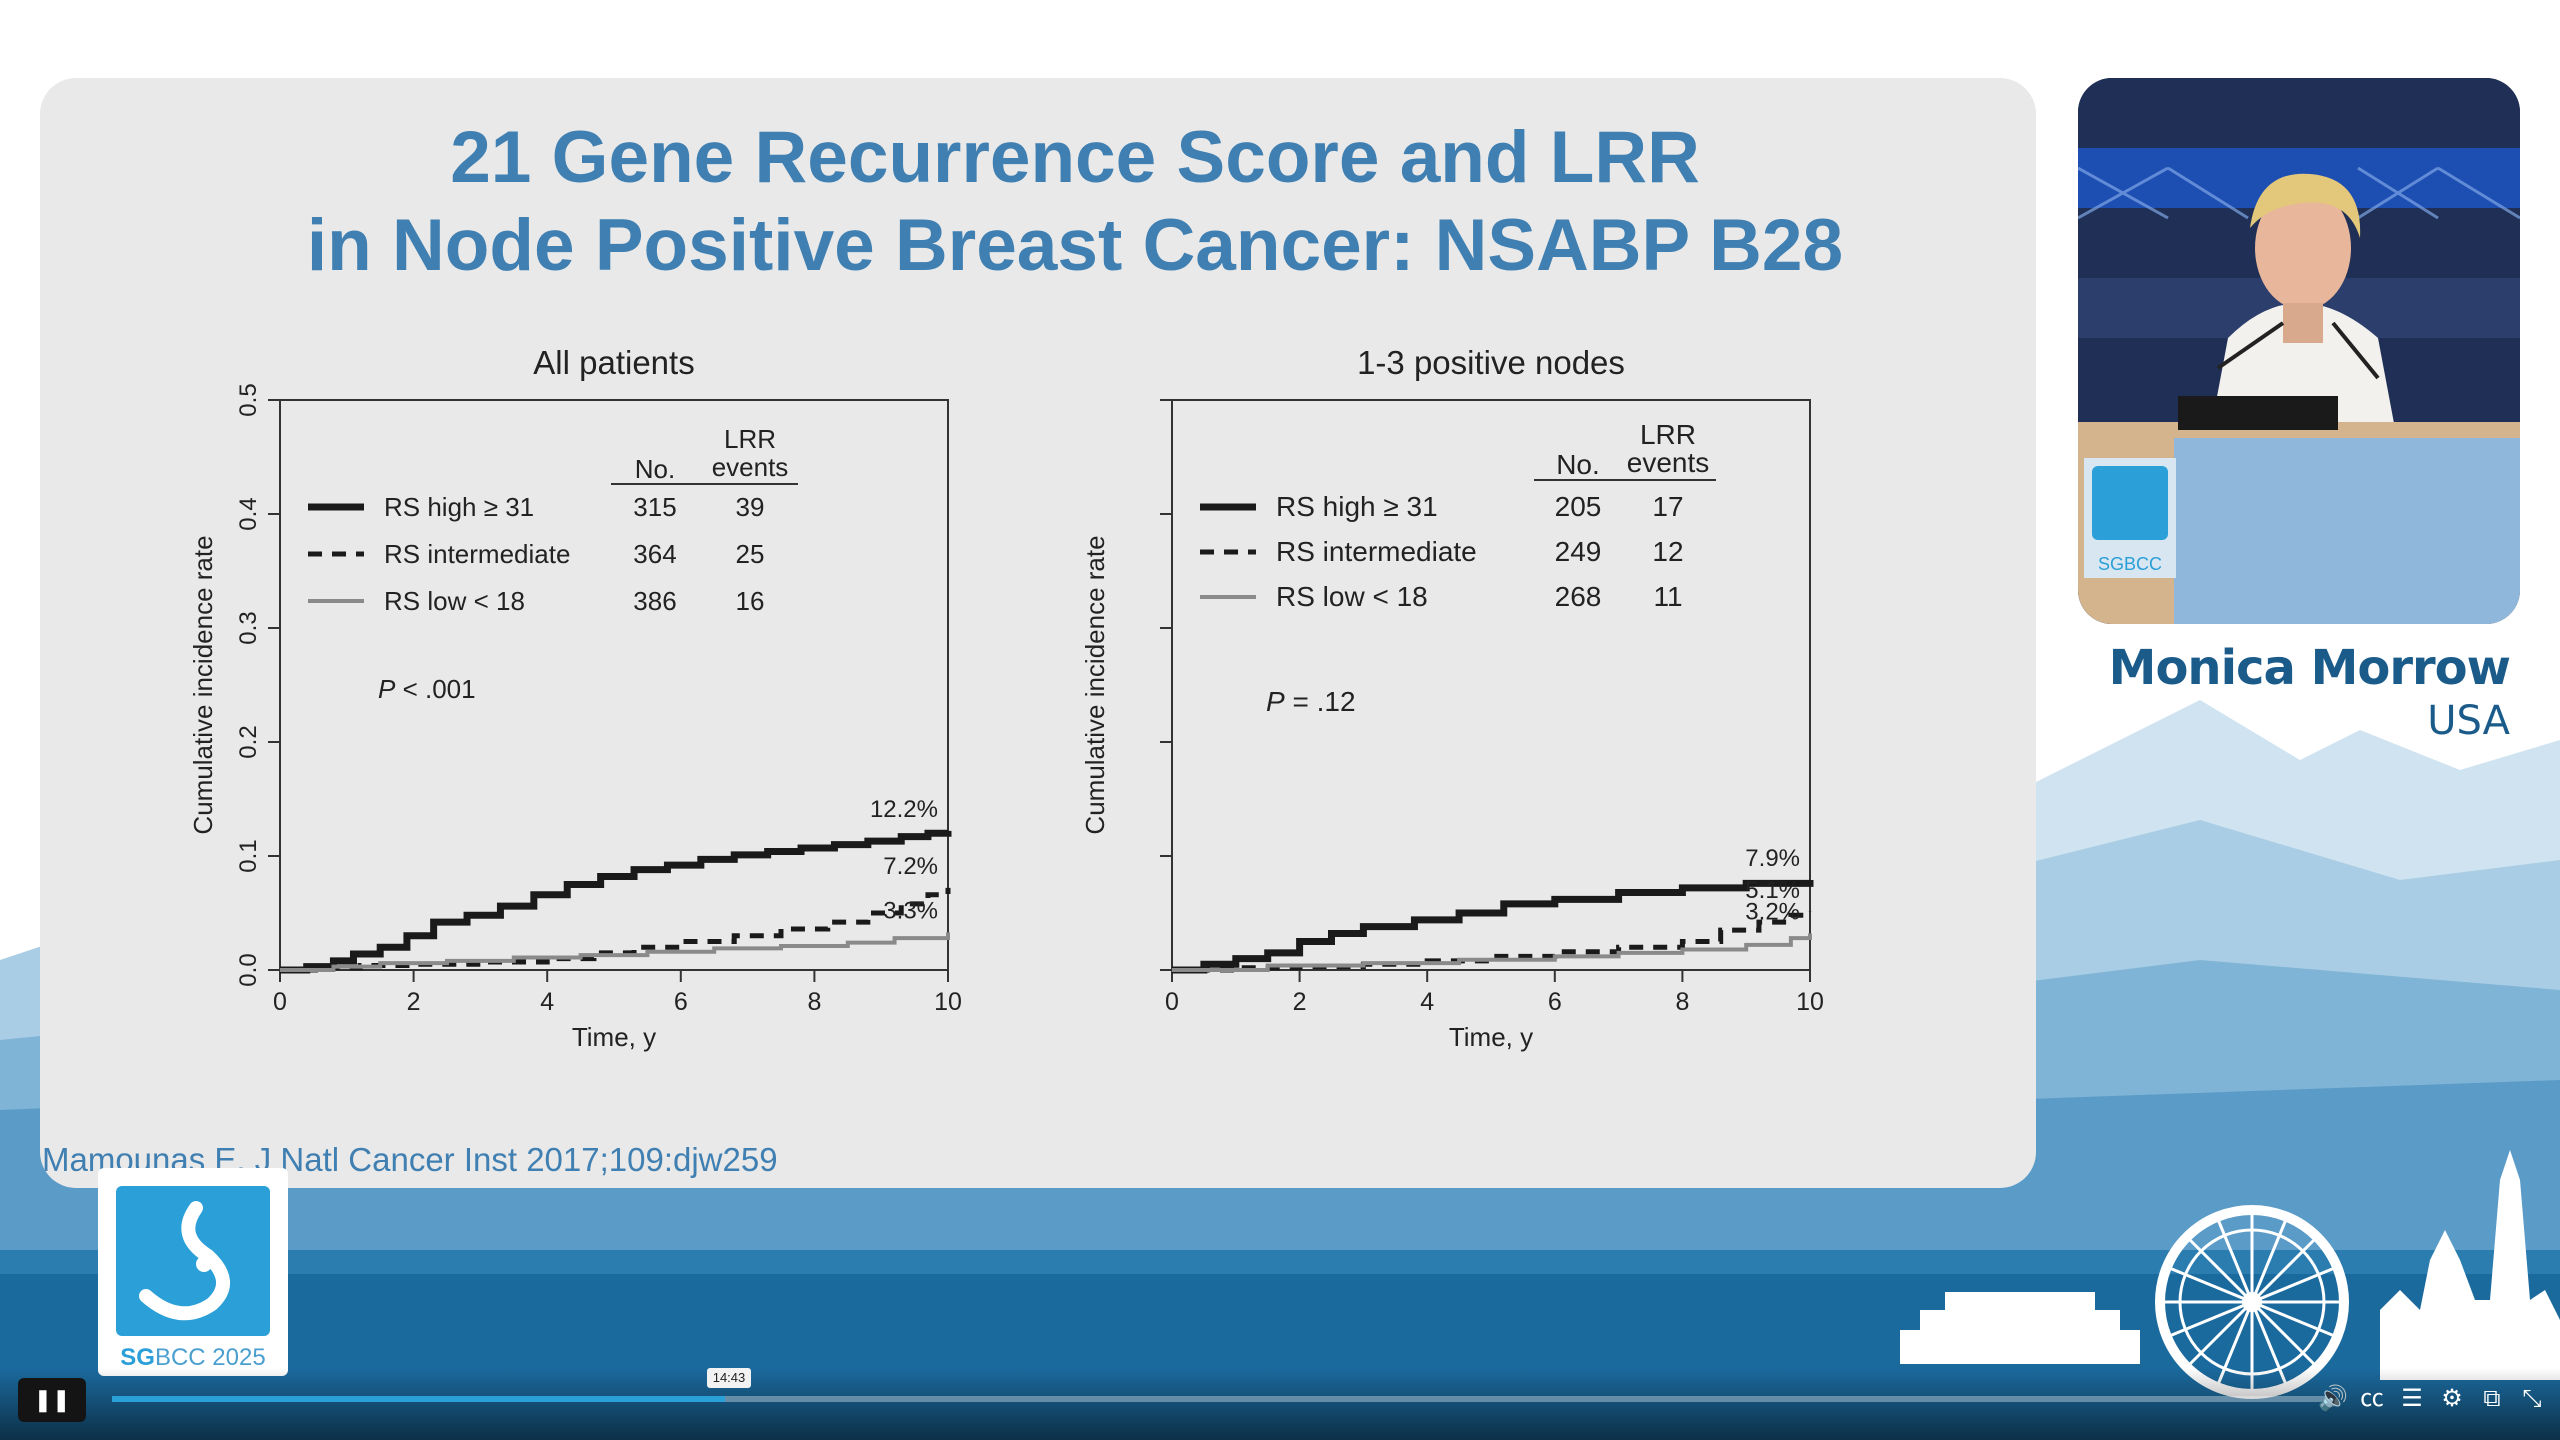 The height and width of the screenshot is (1440, 2560). What do you see at coordinates (814, 1002) in the screenshot?
I see `chart1-x-tick-label: 8` at bounding box center [814, 1002].